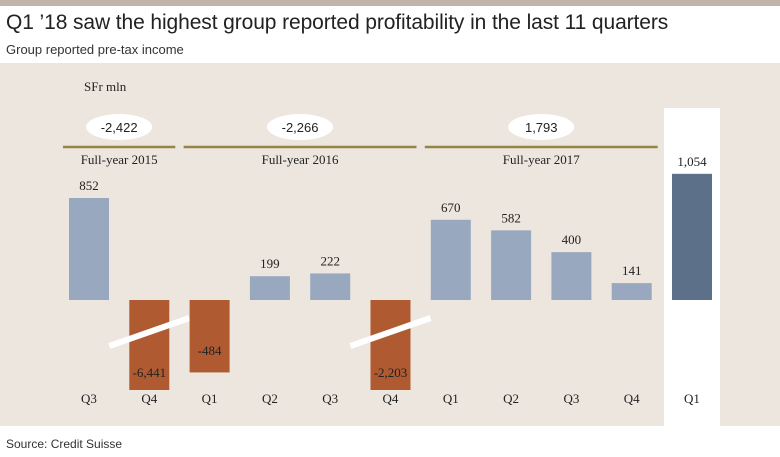 The width and height of the screenshot is (780, 457). Describe the element at coordinates (511, 217) in the screenshot. I see `value-label-7: 582` at that location.